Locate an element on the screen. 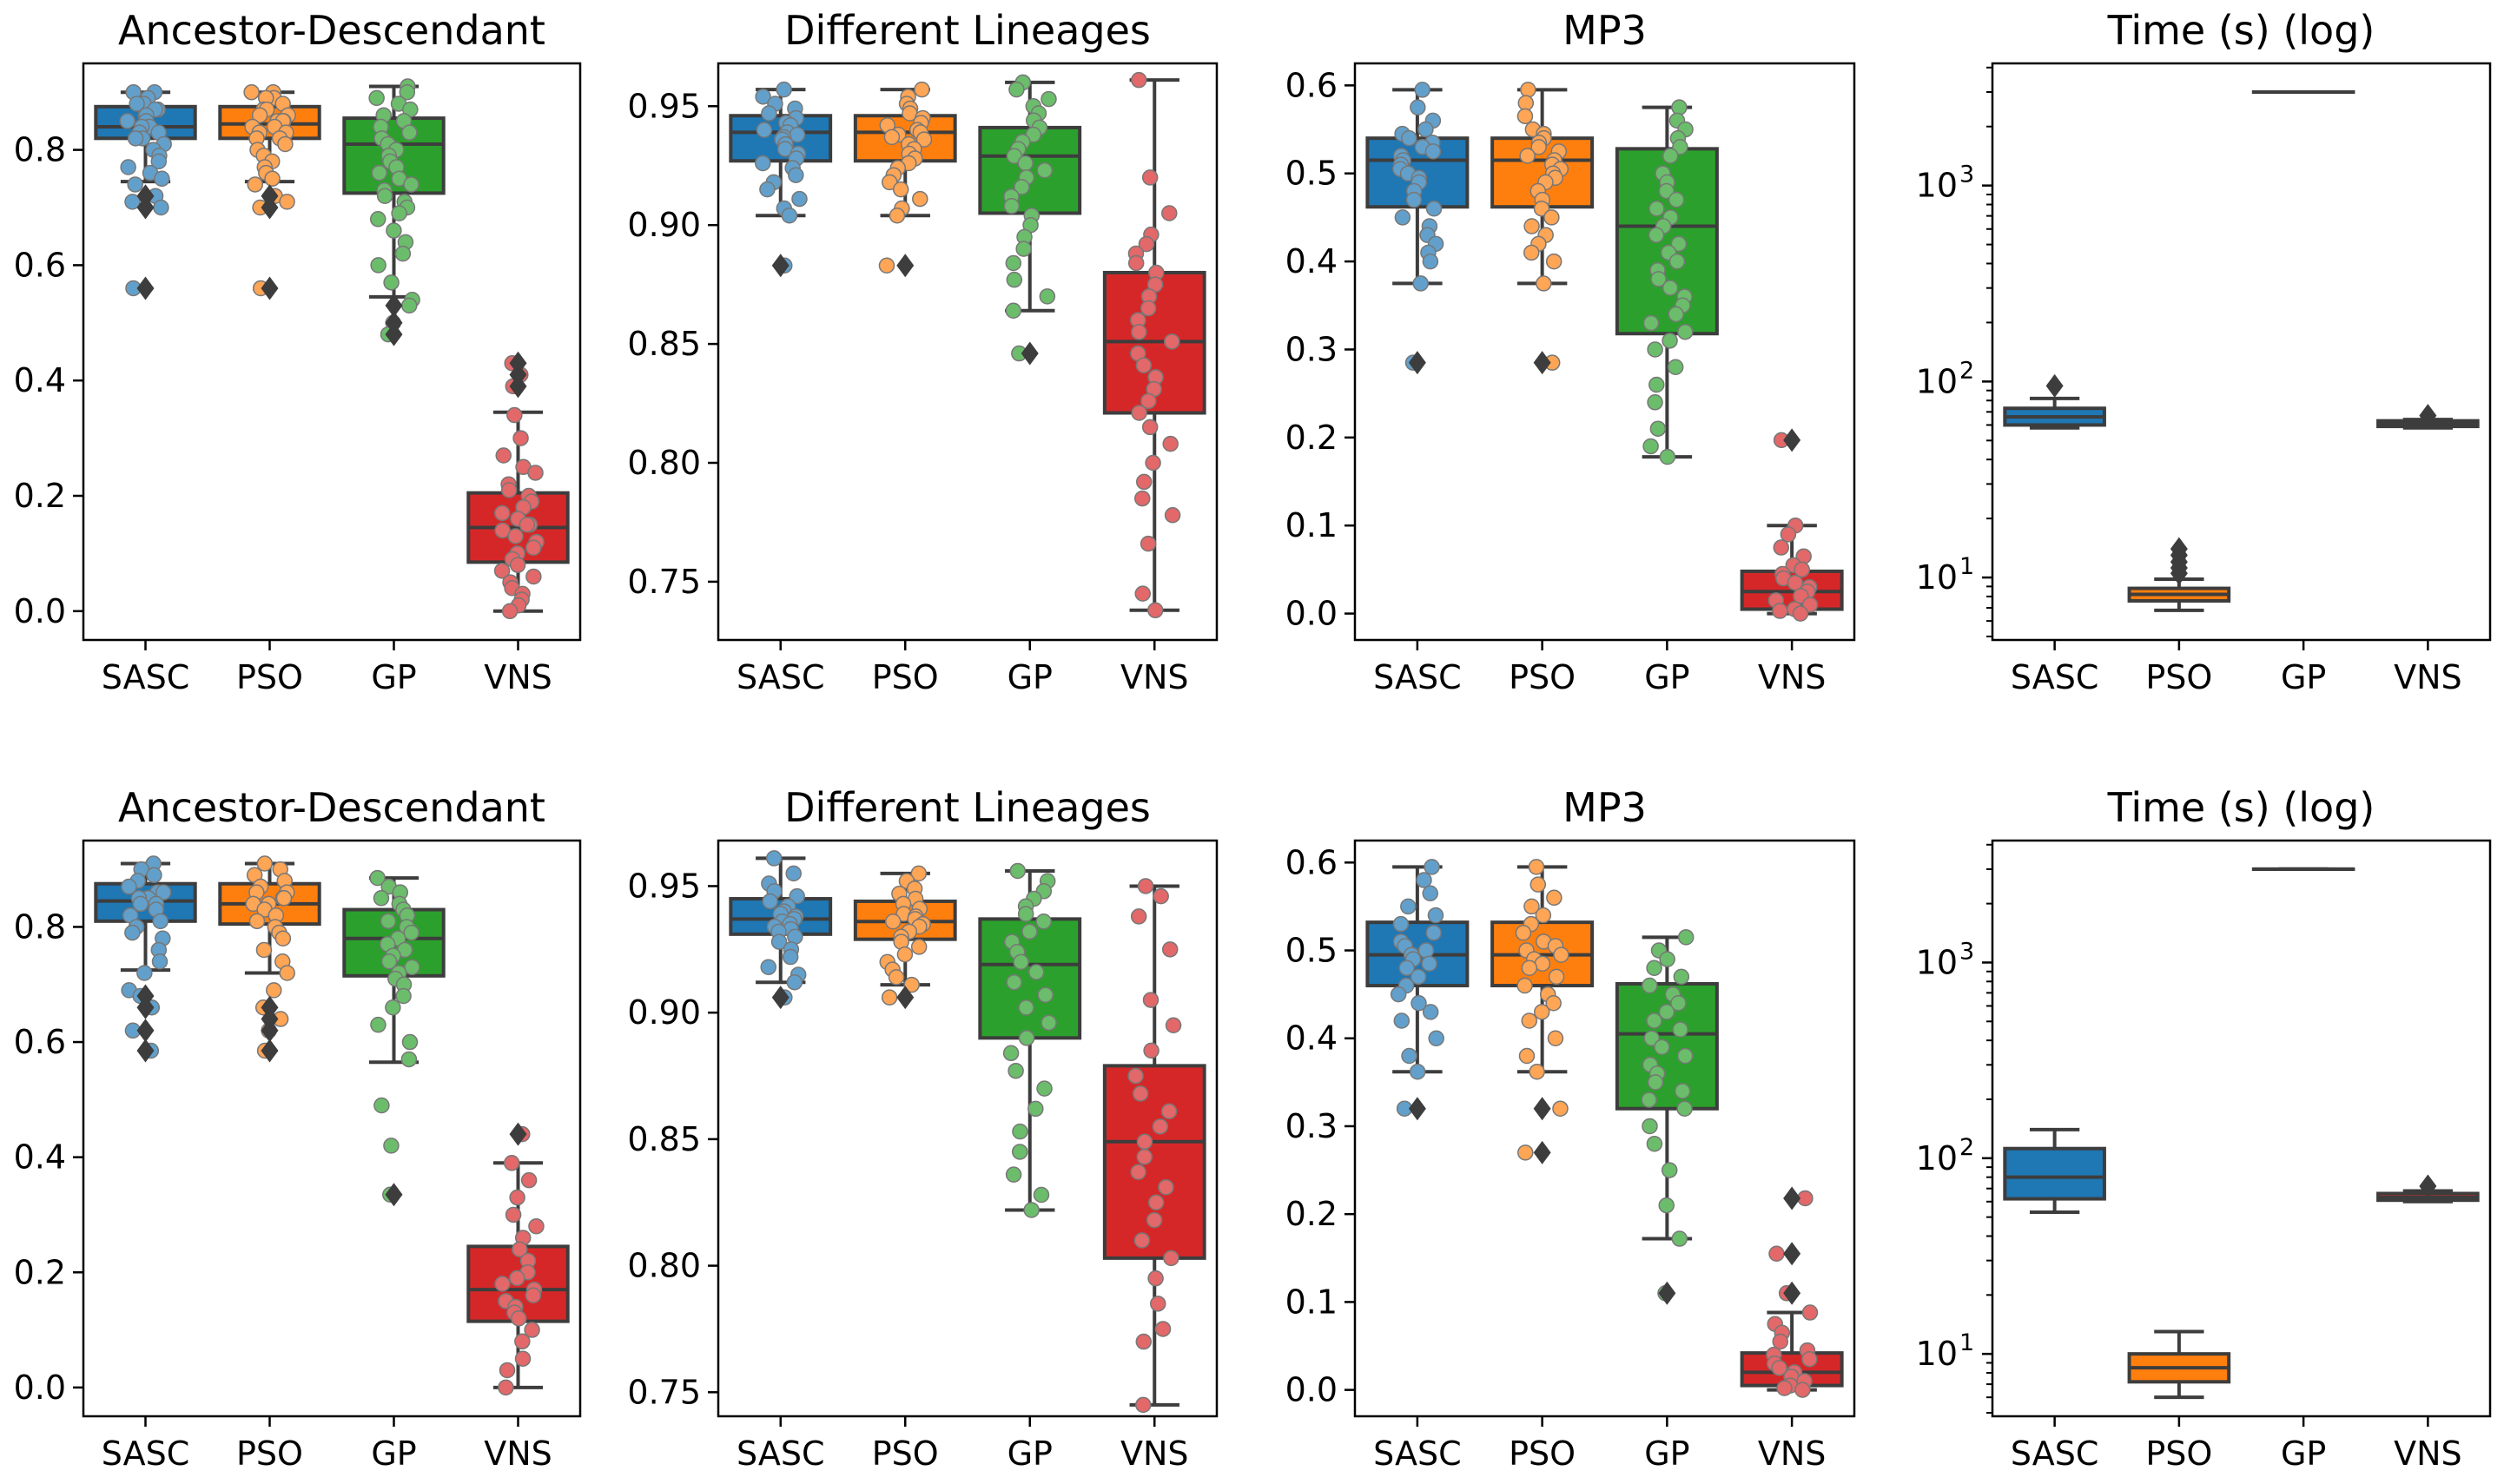 The width and height of the screenshot is (2504, 1484). y-tick-label: 0.4 is located at coordinates (40, 1157).